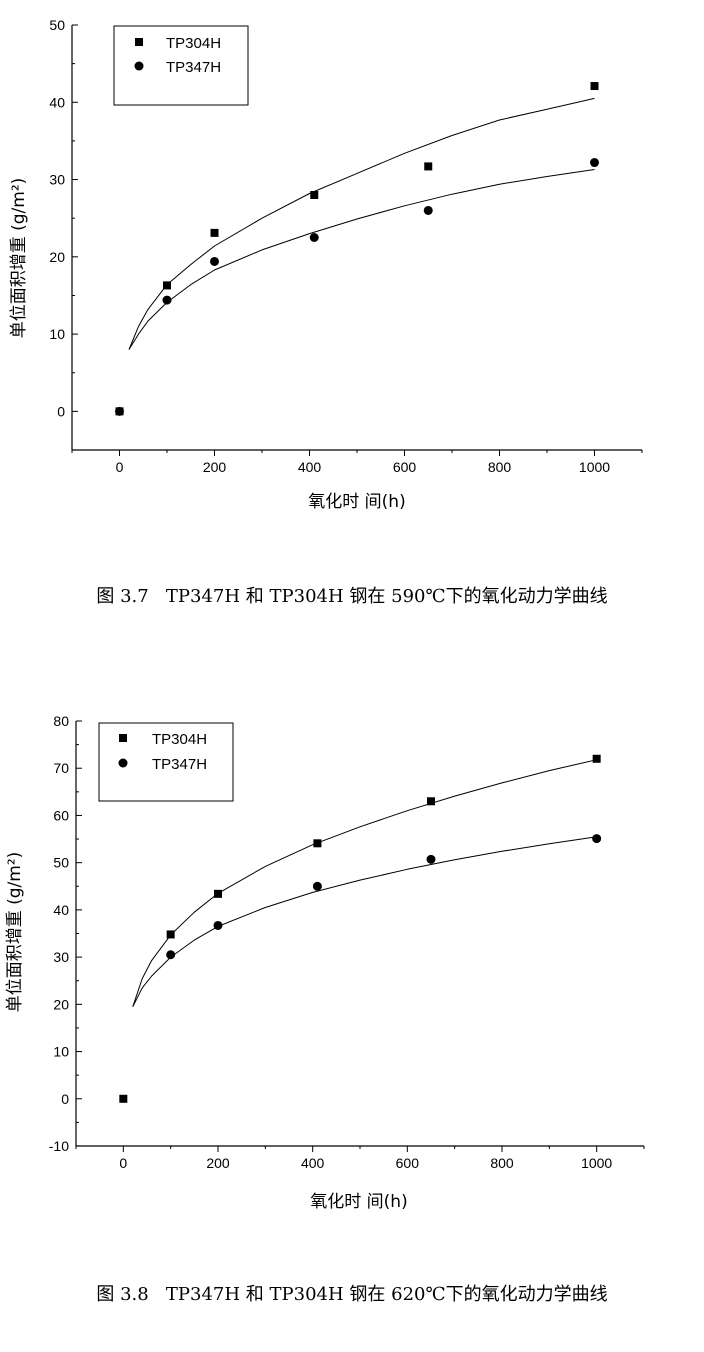 The width and height of the screenshot is (704, 1352). I want to click on figure-caption-3-7: 图 3.7 TP347H 和 TP304H 钢在 590℃下的氧化动力学曲线, so click(352, 596).